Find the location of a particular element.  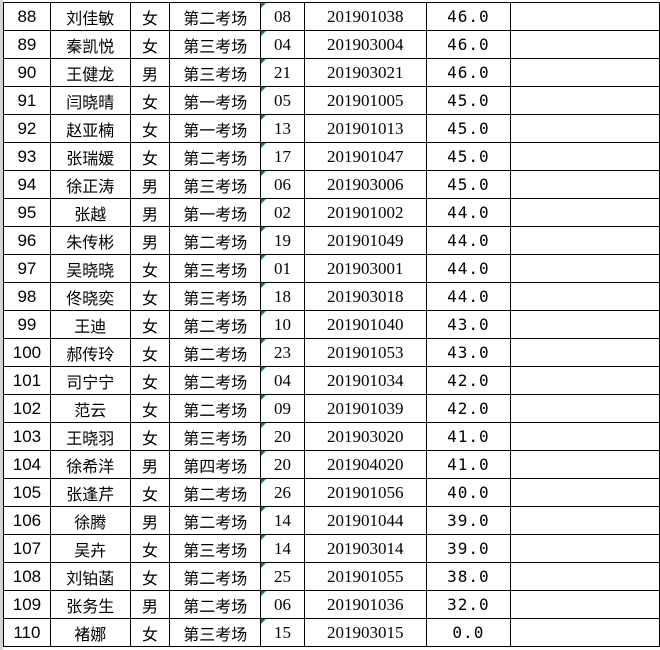

seat-number-cell: 17 is located at coordinates (282, 156).